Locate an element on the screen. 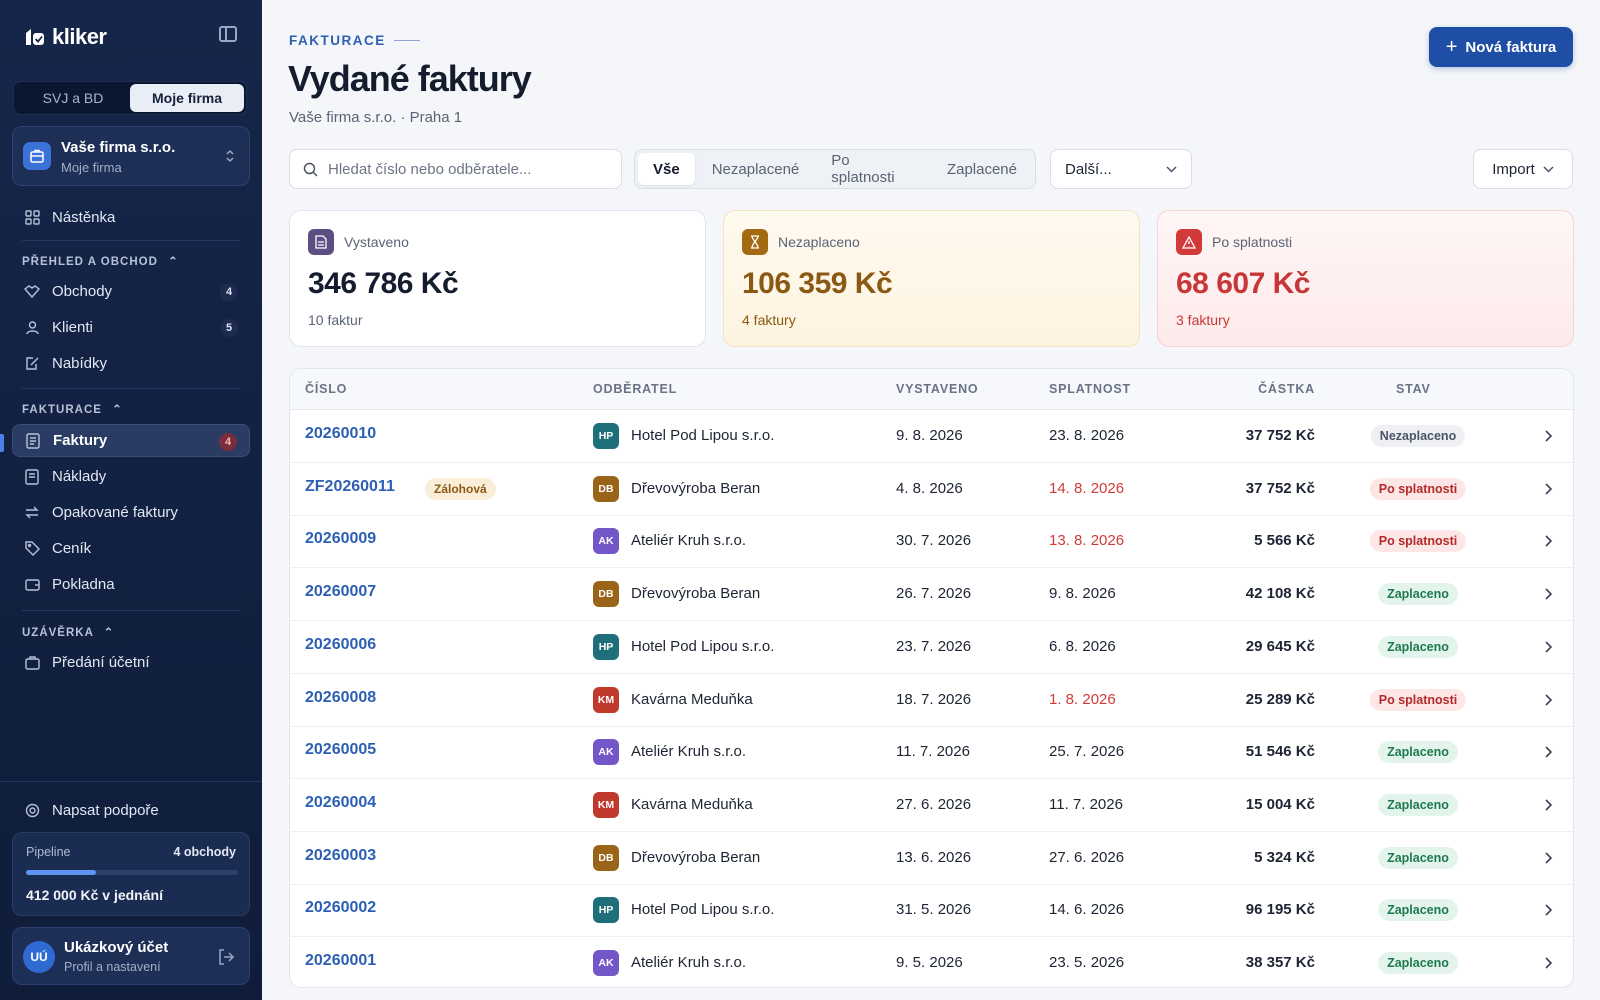 This screenshot has height=1000, width=1600. handshake-icon is located at coordinates (32, 292).